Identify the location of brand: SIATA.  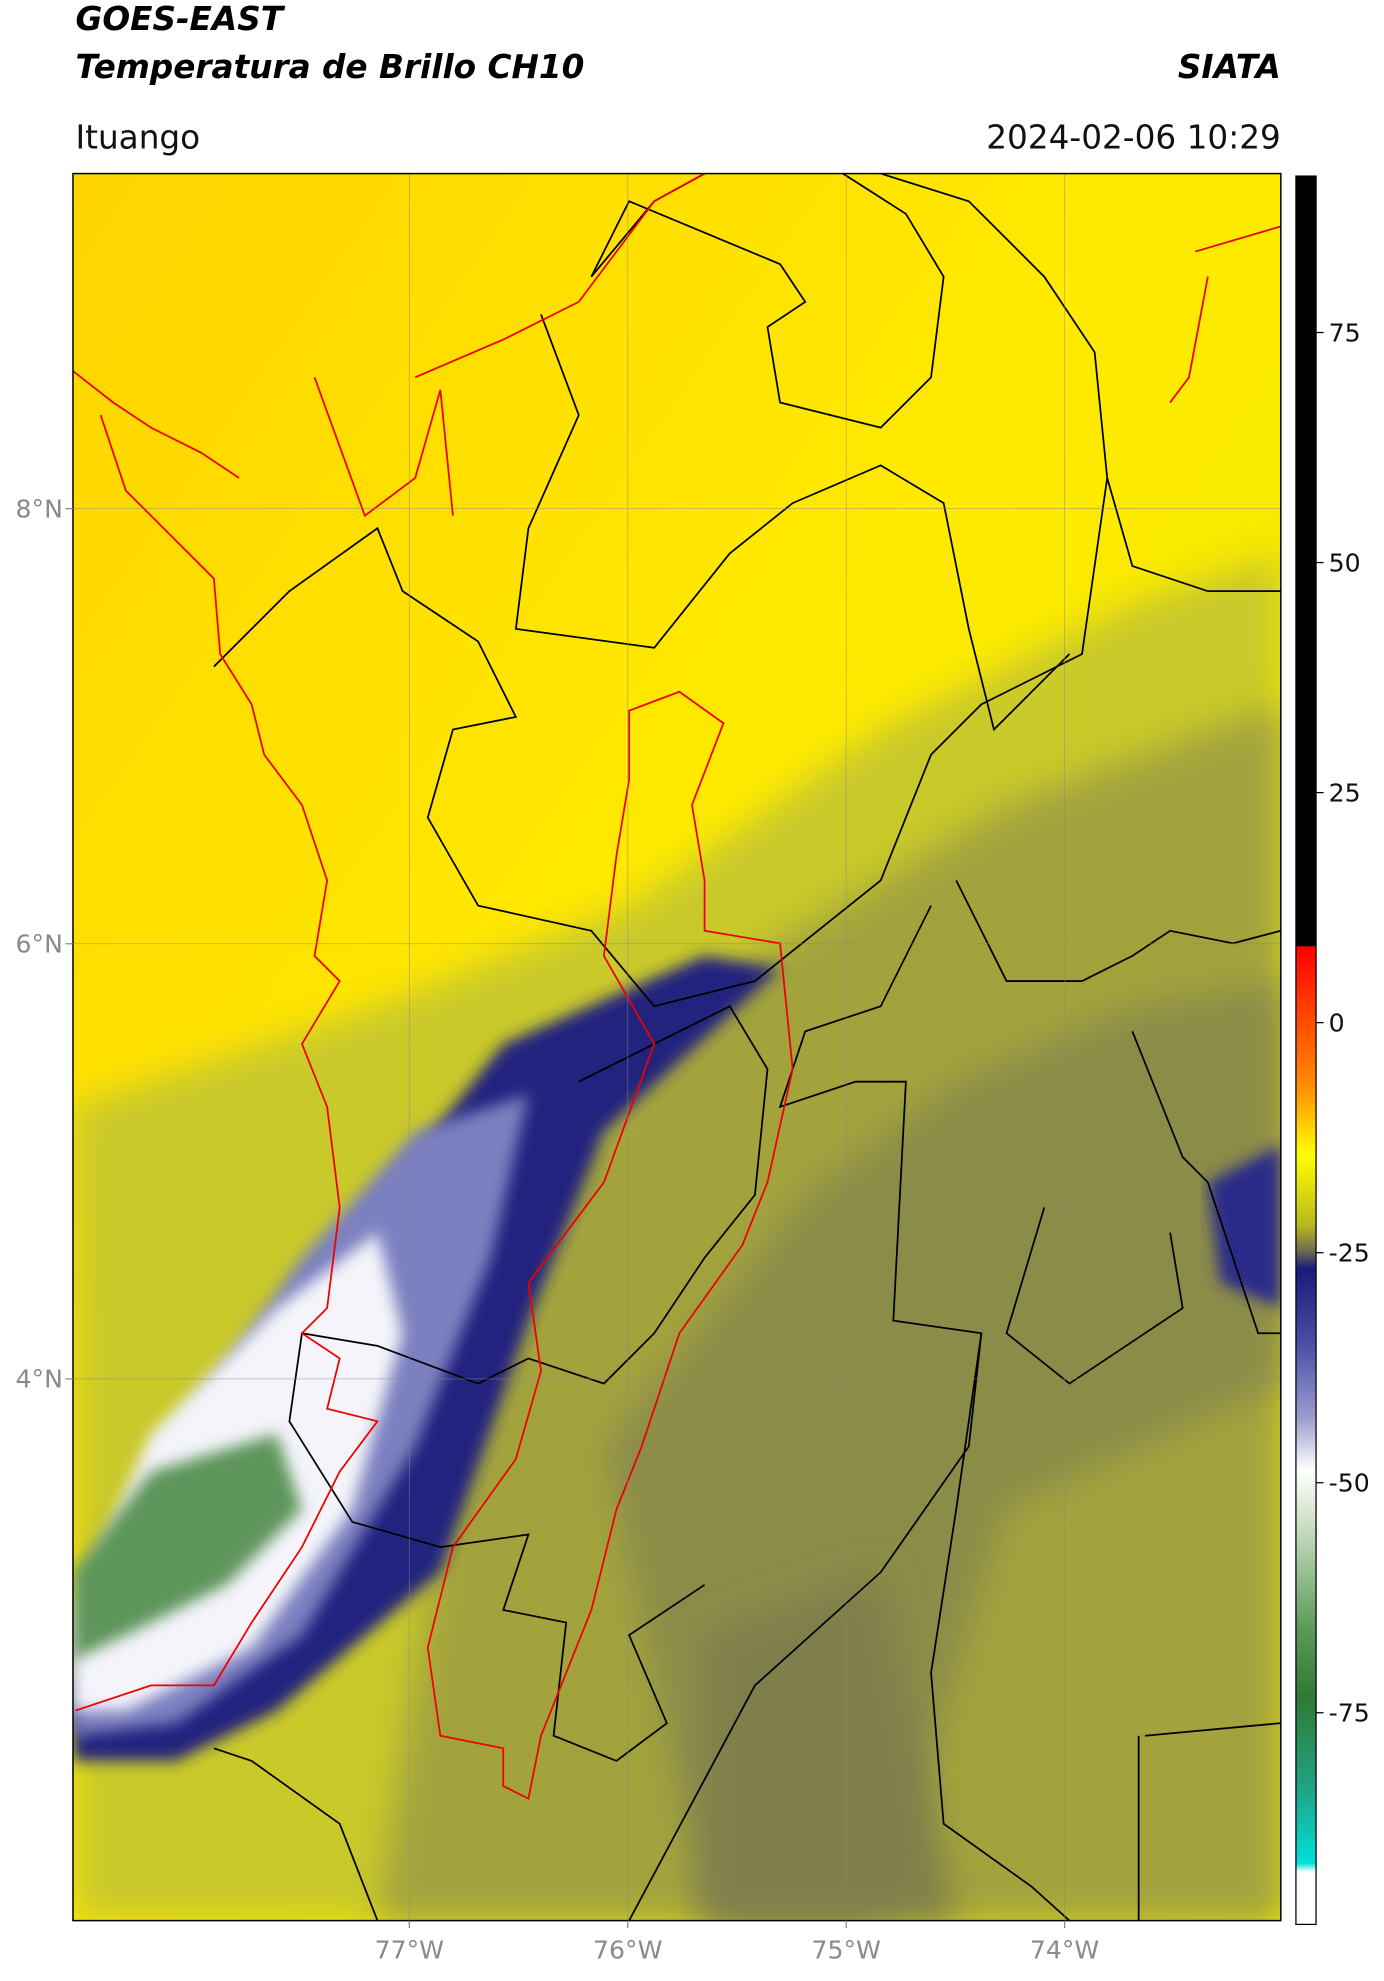
(1229, 67).